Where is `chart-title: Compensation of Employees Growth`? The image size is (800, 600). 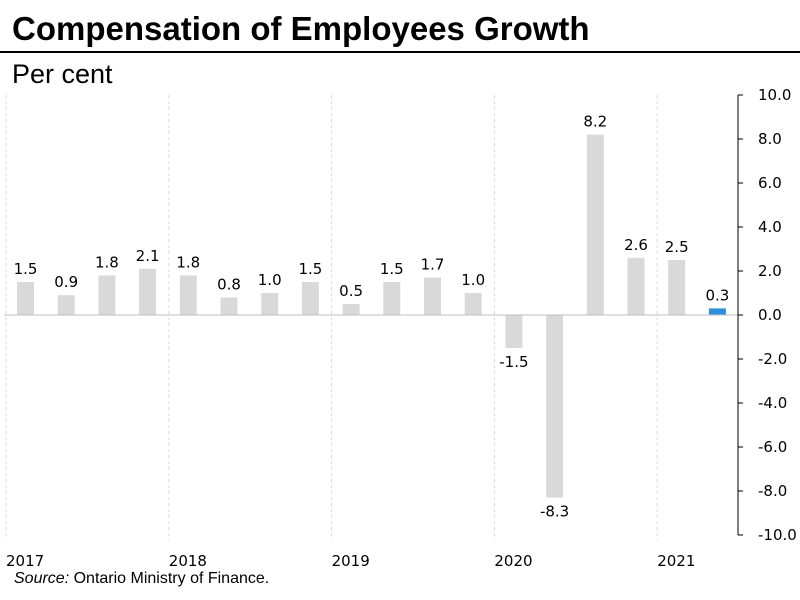 chart-title: Compensation of Employees Growth is located at coordinates (301, 28).